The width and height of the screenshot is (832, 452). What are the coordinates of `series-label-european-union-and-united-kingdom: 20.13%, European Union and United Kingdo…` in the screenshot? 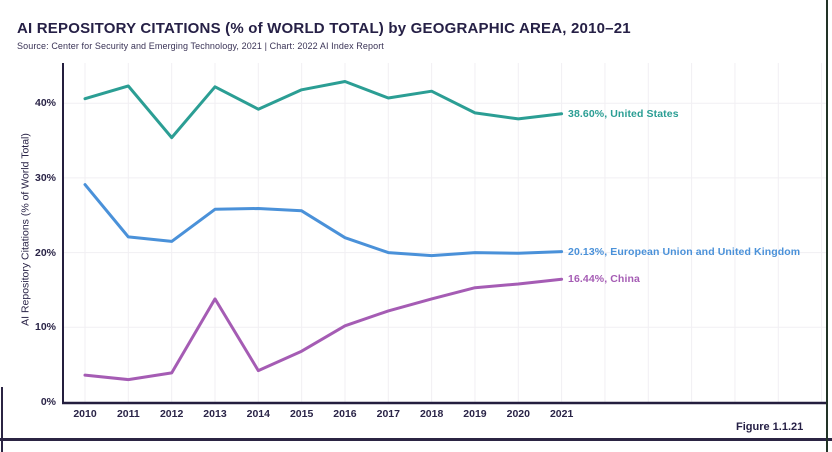 It's located at (684, 251).